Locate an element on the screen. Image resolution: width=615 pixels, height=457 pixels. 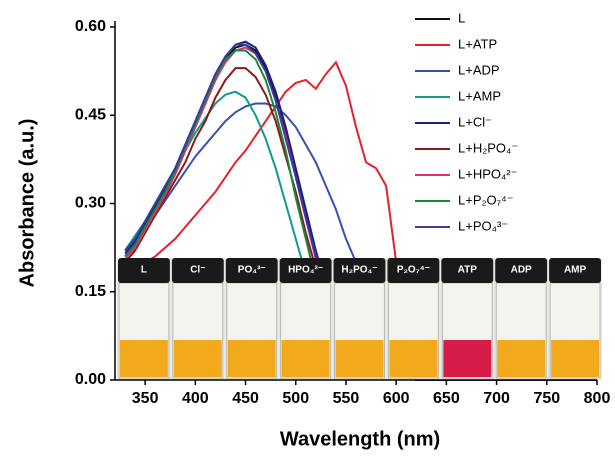
y-tick-label: 0.60 is located at coordinates (90, 26).